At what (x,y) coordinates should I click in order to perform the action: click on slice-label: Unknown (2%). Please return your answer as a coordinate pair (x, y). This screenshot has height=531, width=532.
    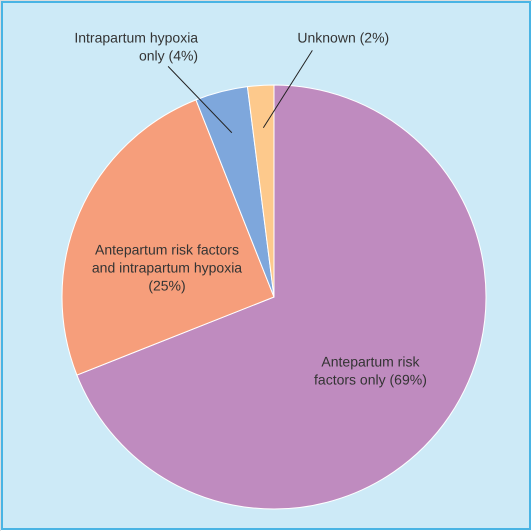
    Looking at the image, I should click on (343, 37).